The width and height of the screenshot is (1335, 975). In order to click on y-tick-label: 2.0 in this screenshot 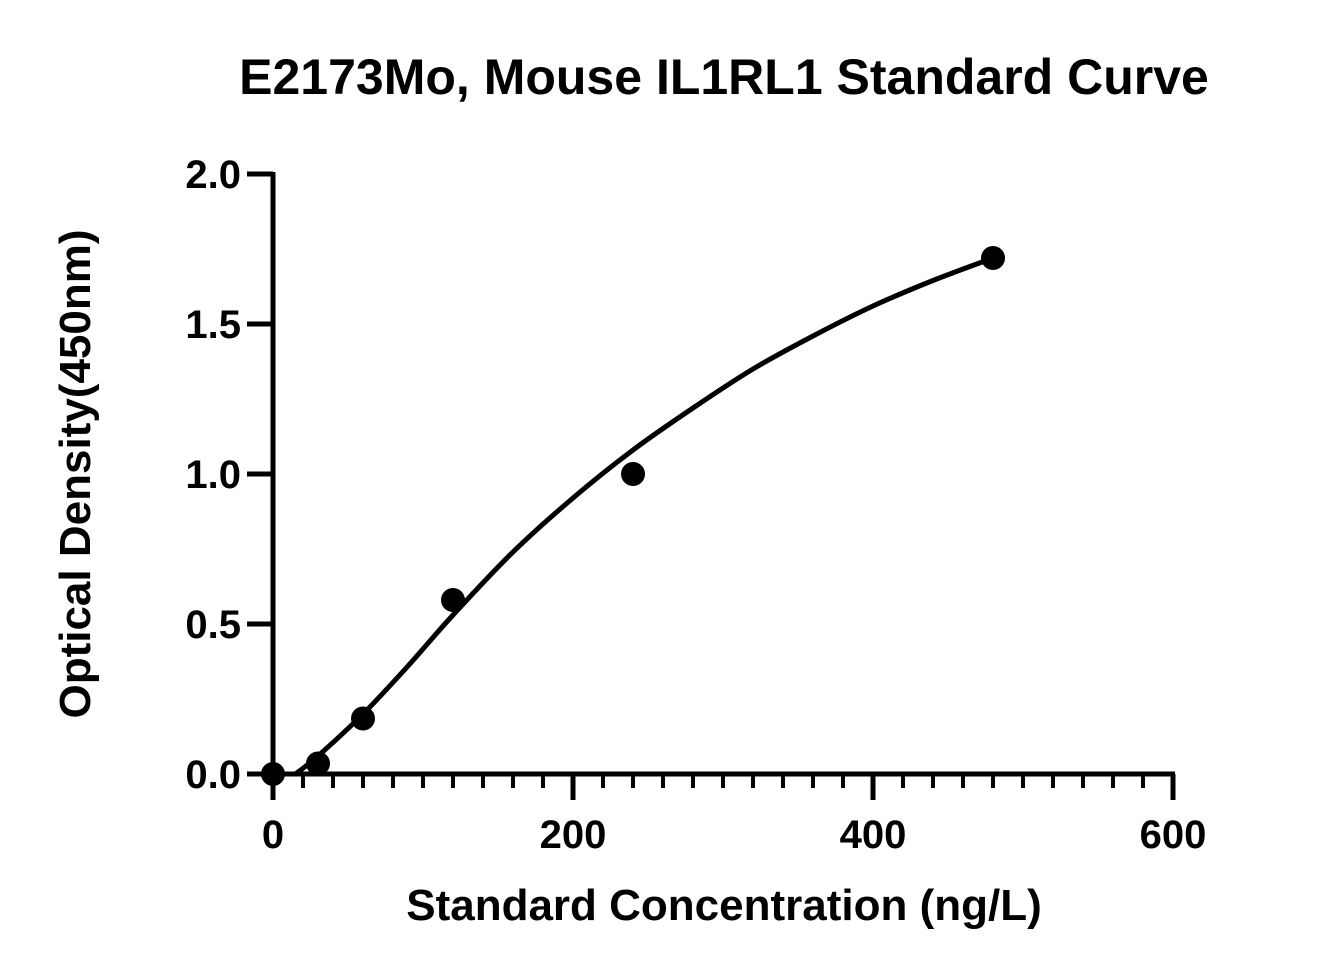, I will do `click(213, 175)`.